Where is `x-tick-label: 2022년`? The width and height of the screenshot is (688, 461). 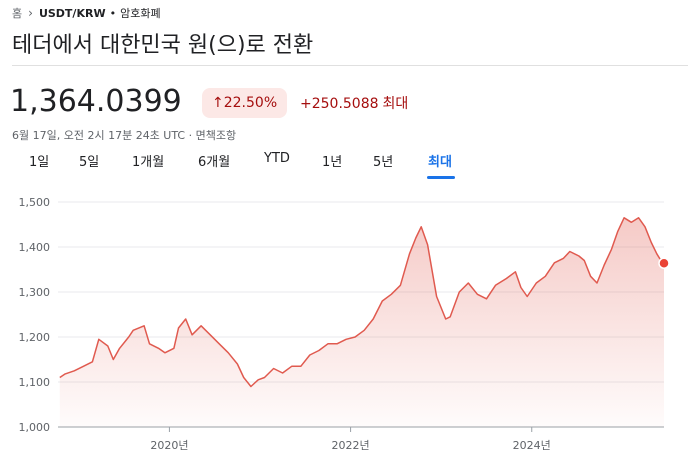
x-tick-label: 2022년 is located at coordinates (351, 445).